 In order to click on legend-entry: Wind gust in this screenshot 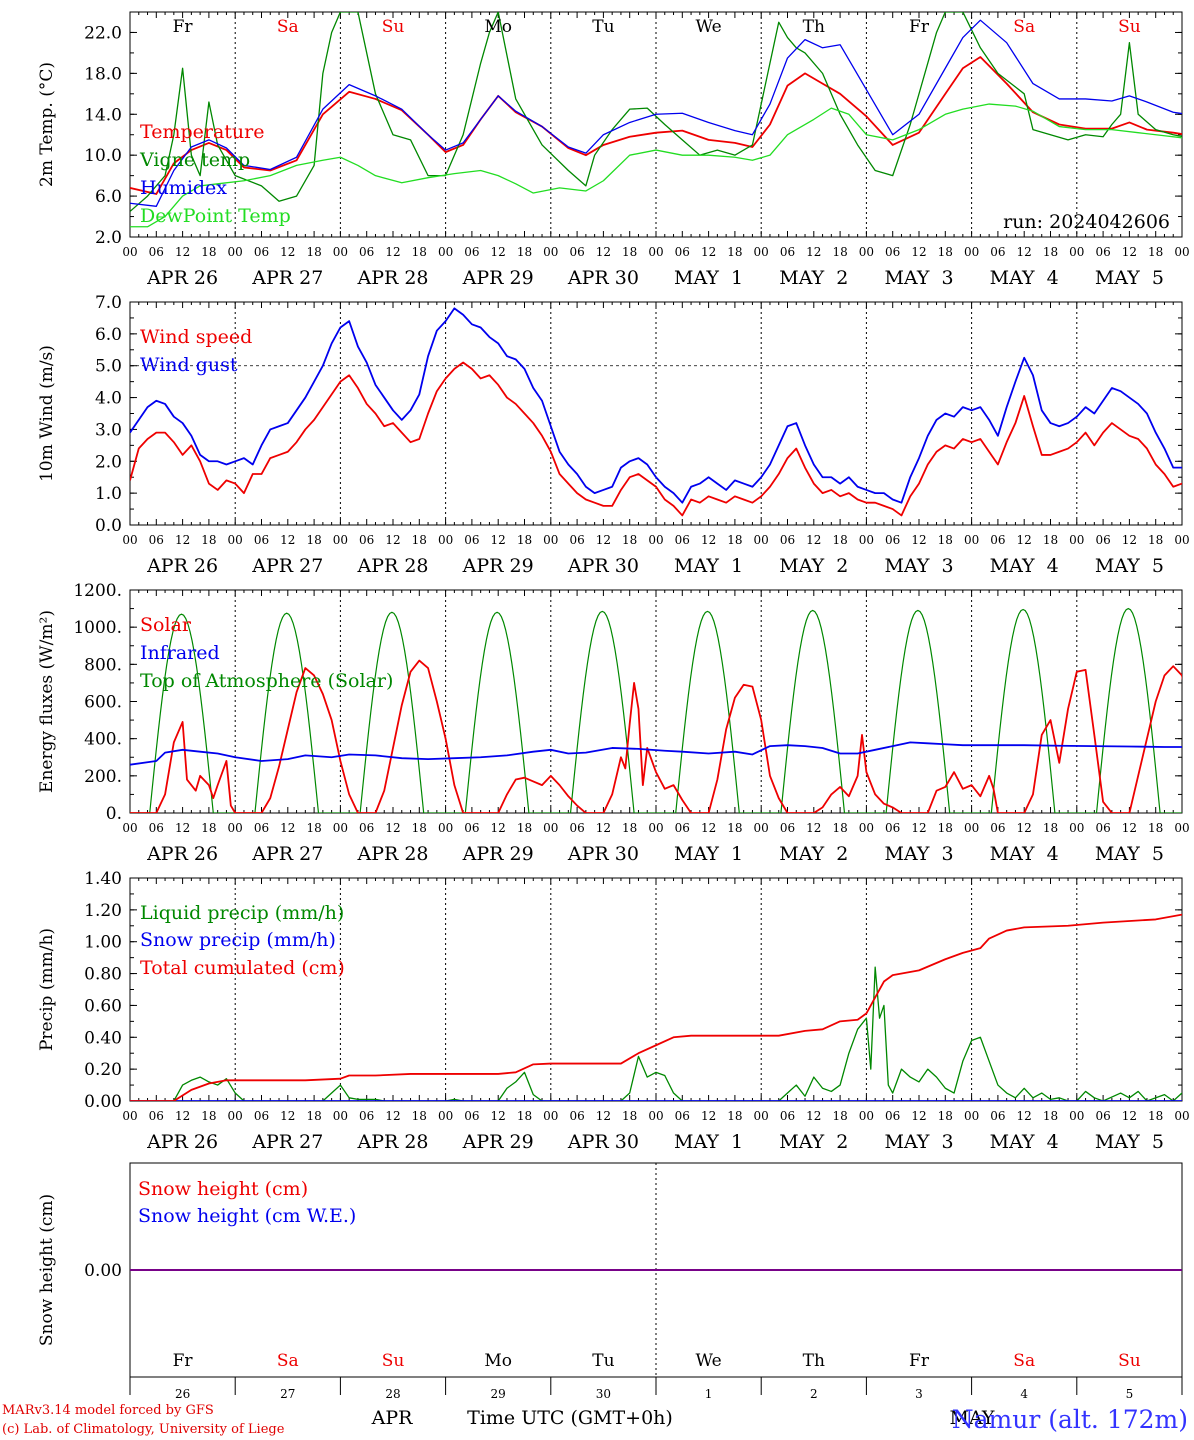, I will do `click(189, 365)`.